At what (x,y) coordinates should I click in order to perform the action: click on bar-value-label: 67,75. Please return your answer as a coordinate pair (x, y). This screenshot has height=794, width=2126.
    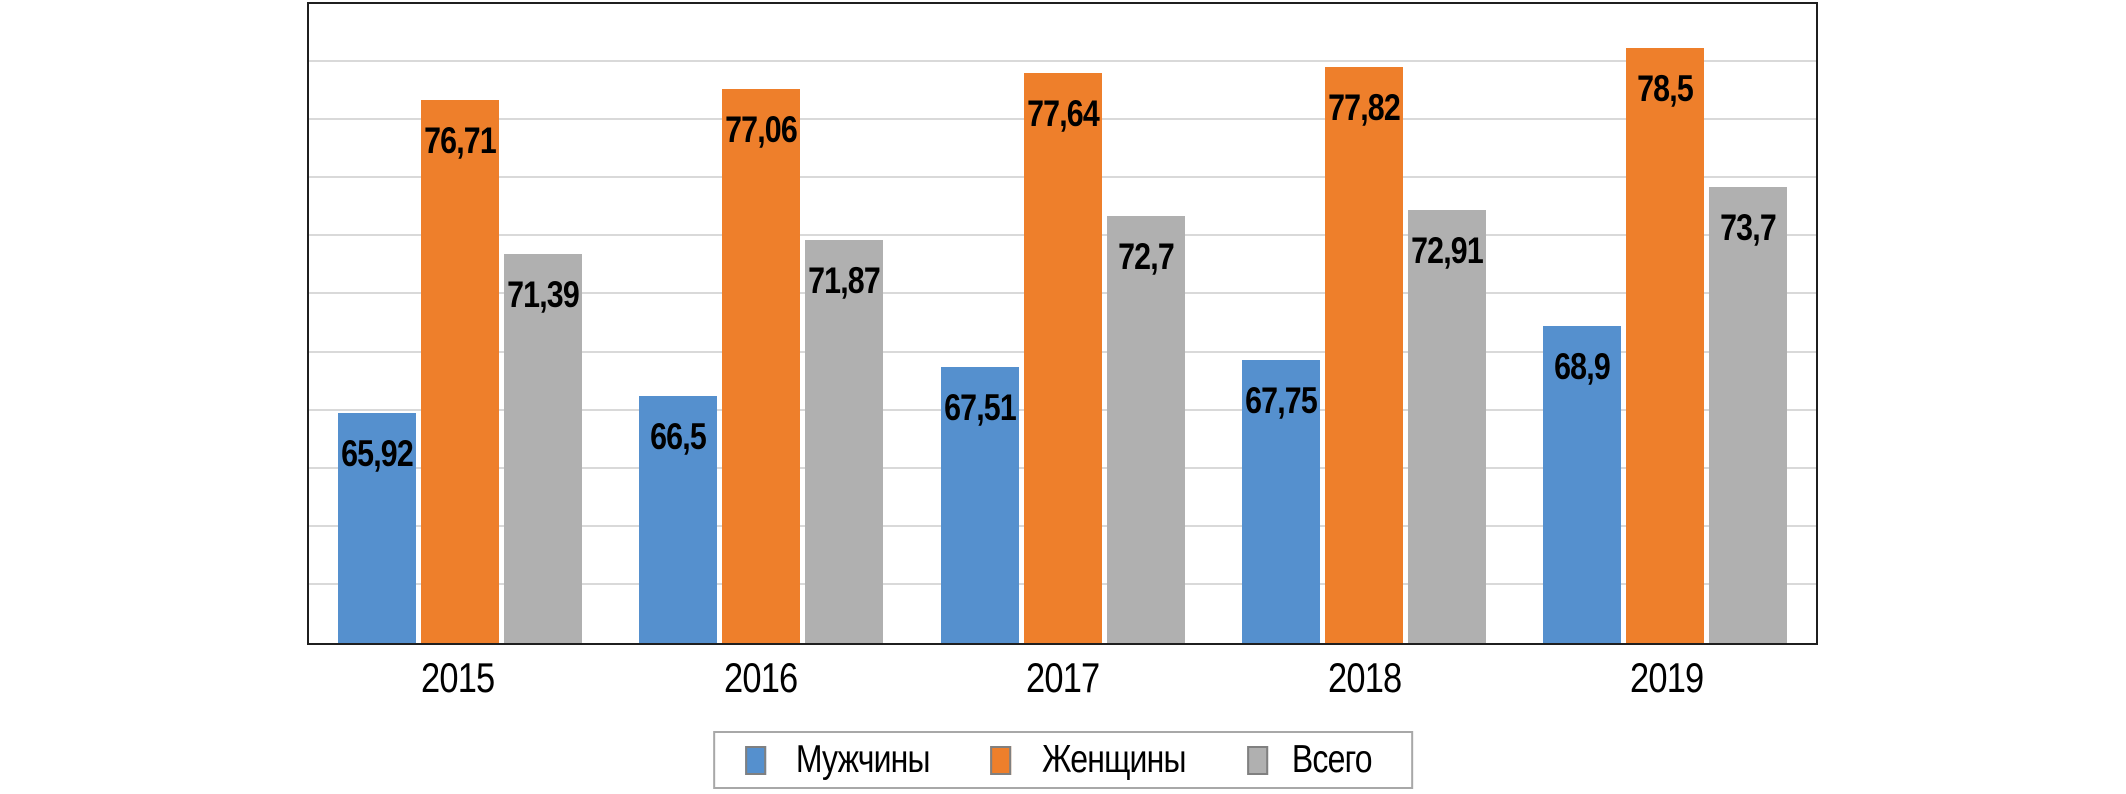
    Looking at the image, I should click on (1281, 401).